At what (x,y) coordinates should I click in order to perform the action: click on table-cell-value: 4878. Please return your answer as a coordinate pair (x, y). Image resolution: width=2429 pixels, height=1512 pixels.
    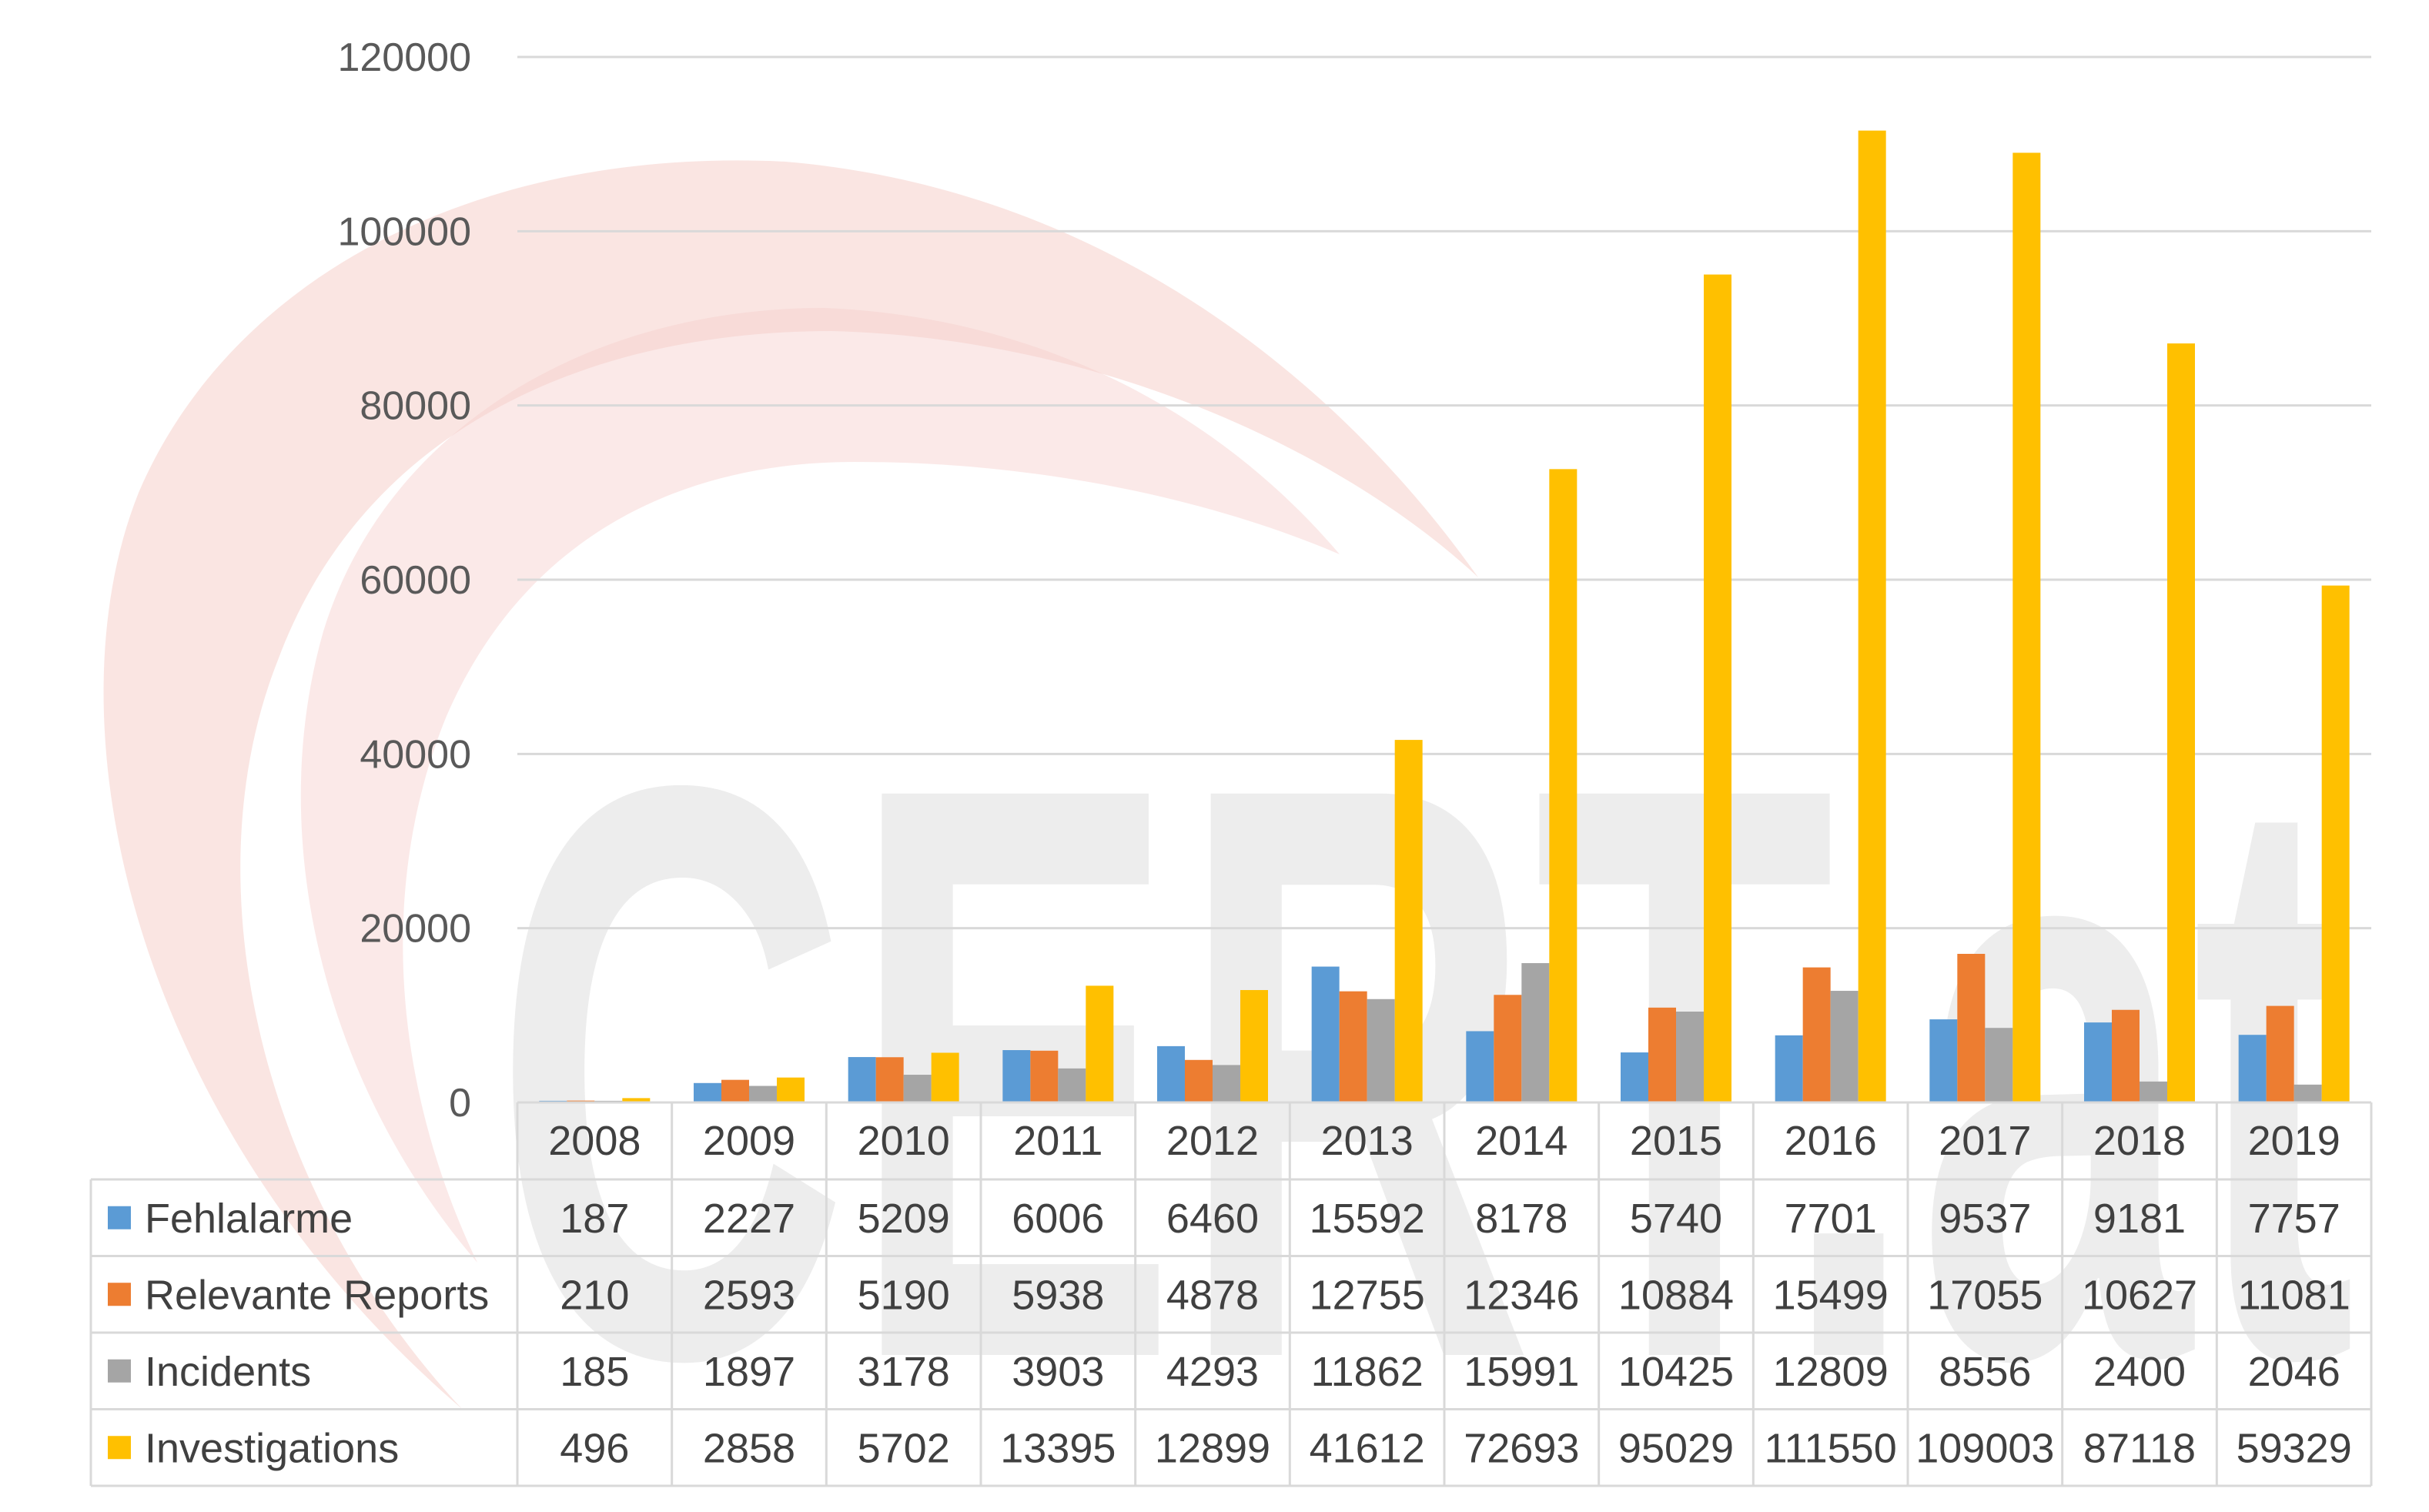
    Looking at the image, I should click on (1212, 1295).